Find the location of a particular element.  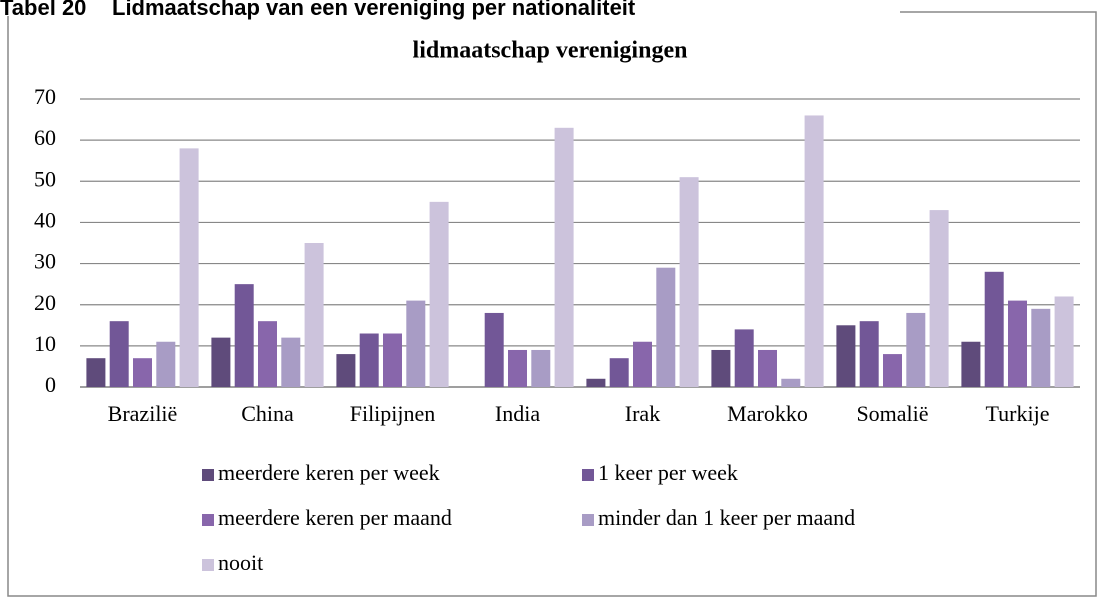

x-tick-label: Filipijnen is located at coordinates (393, 413).